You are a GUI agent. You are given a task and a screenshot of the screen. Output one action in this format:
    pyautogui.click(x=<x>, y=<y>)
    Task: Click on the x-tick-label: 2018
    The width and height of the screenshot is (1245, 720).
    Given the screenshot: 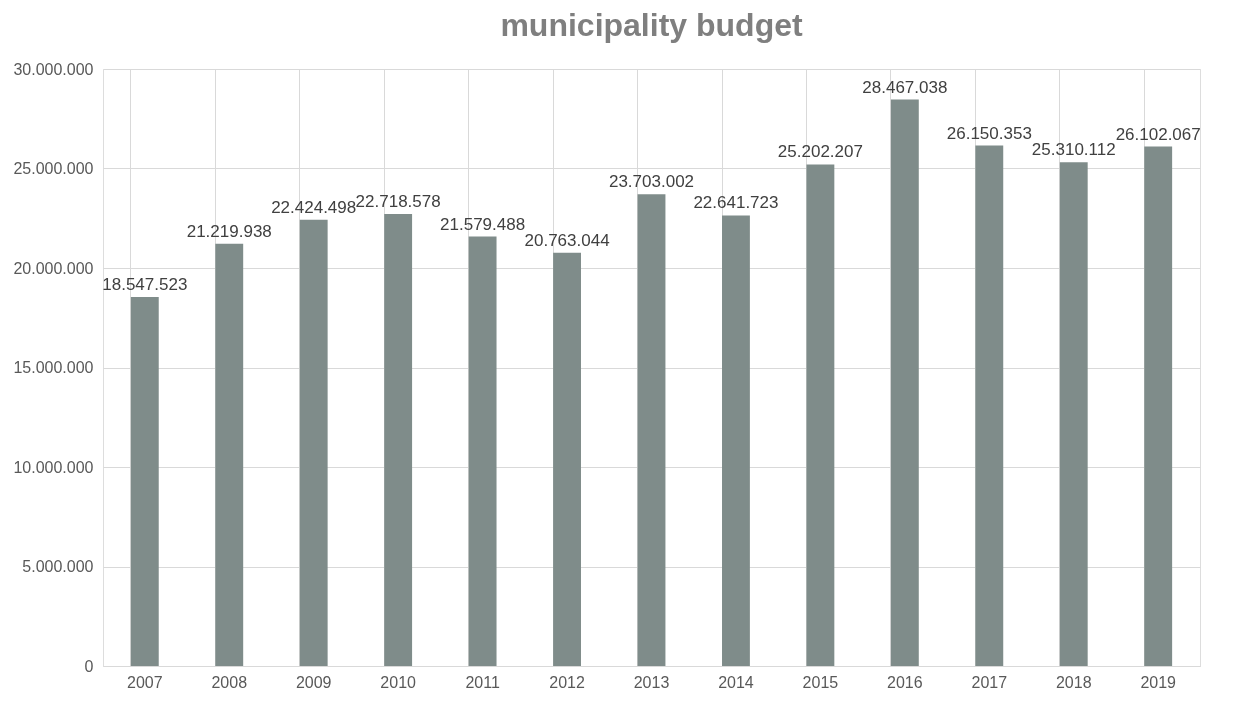 What is the action you would take?
    pyautogui.click(x=1073, y=682)
    